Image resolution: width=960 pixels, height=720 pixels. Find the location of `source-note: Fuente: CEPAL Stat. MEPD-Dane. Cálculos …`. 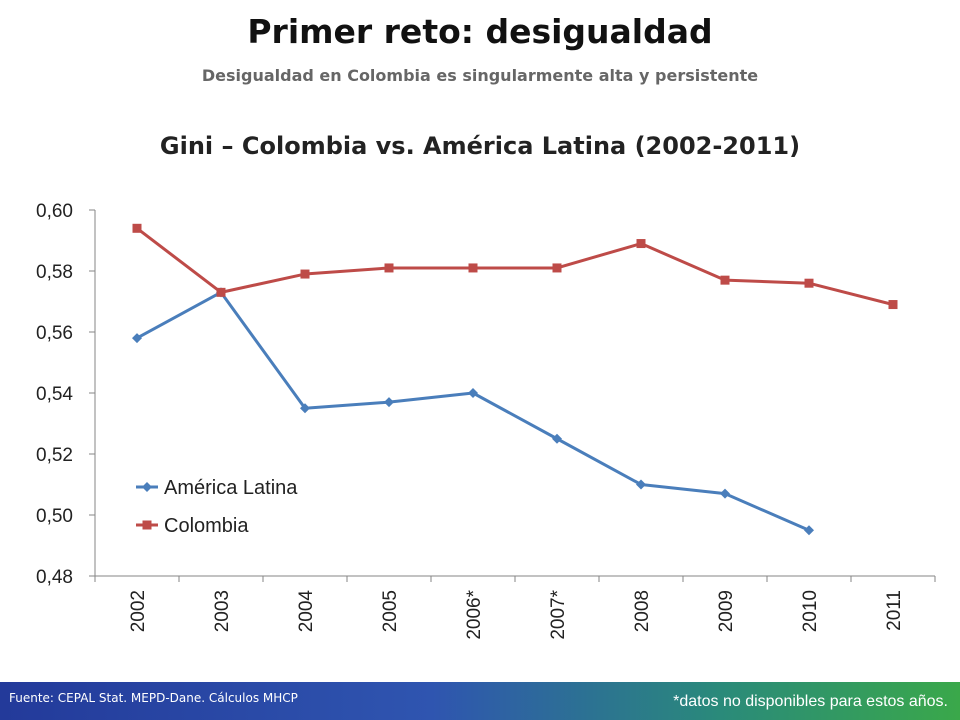

source-note: Fuente: CEPAL Stat. MEPD-Dane. Cálculos … is located at coordinates (153, 698).